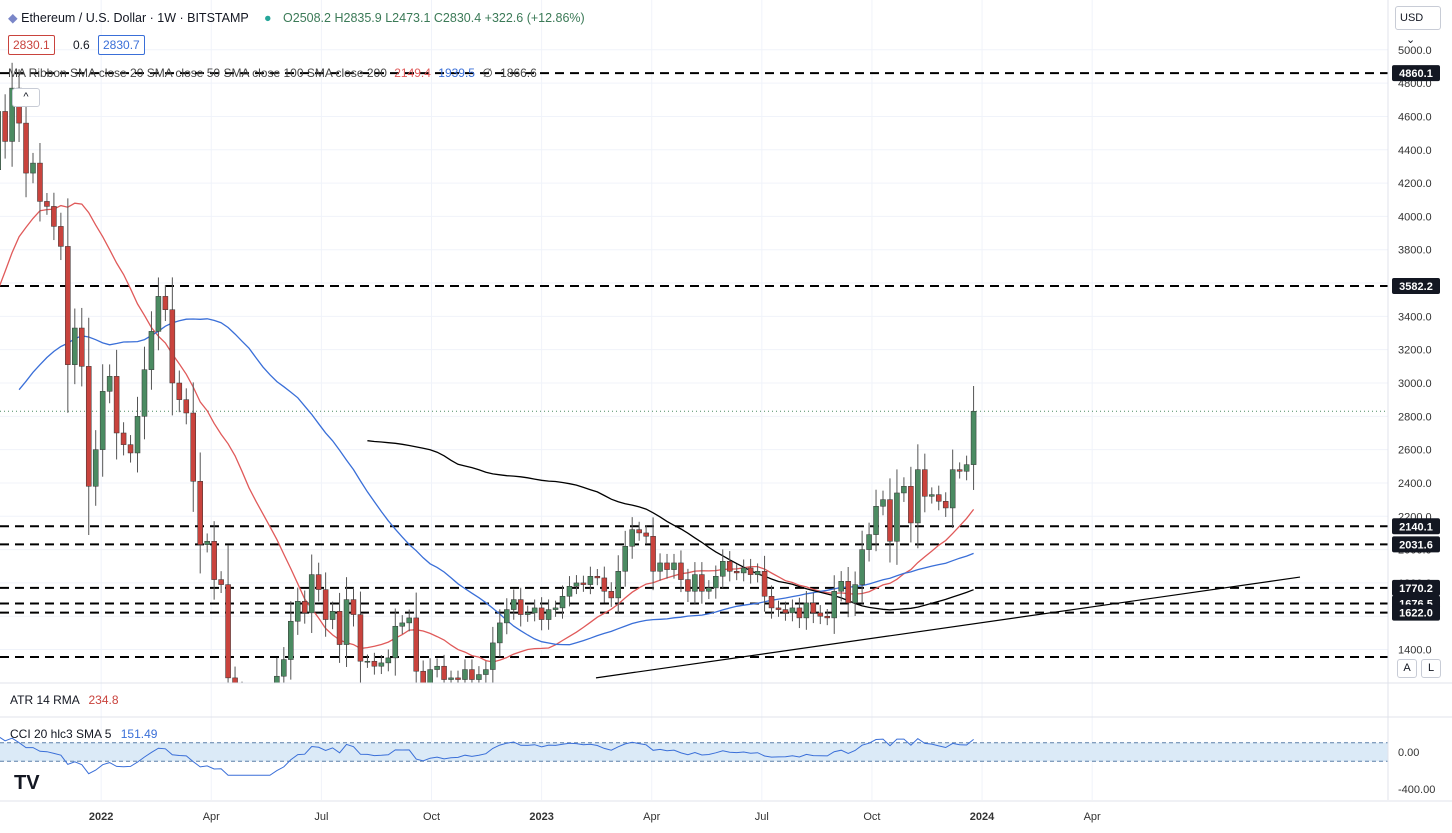 This screenshot has height=833, width=1452. Describe the element at coordinates (31, 45) in the screenshot. I see `bid-price-button: 2830.1` at that location.